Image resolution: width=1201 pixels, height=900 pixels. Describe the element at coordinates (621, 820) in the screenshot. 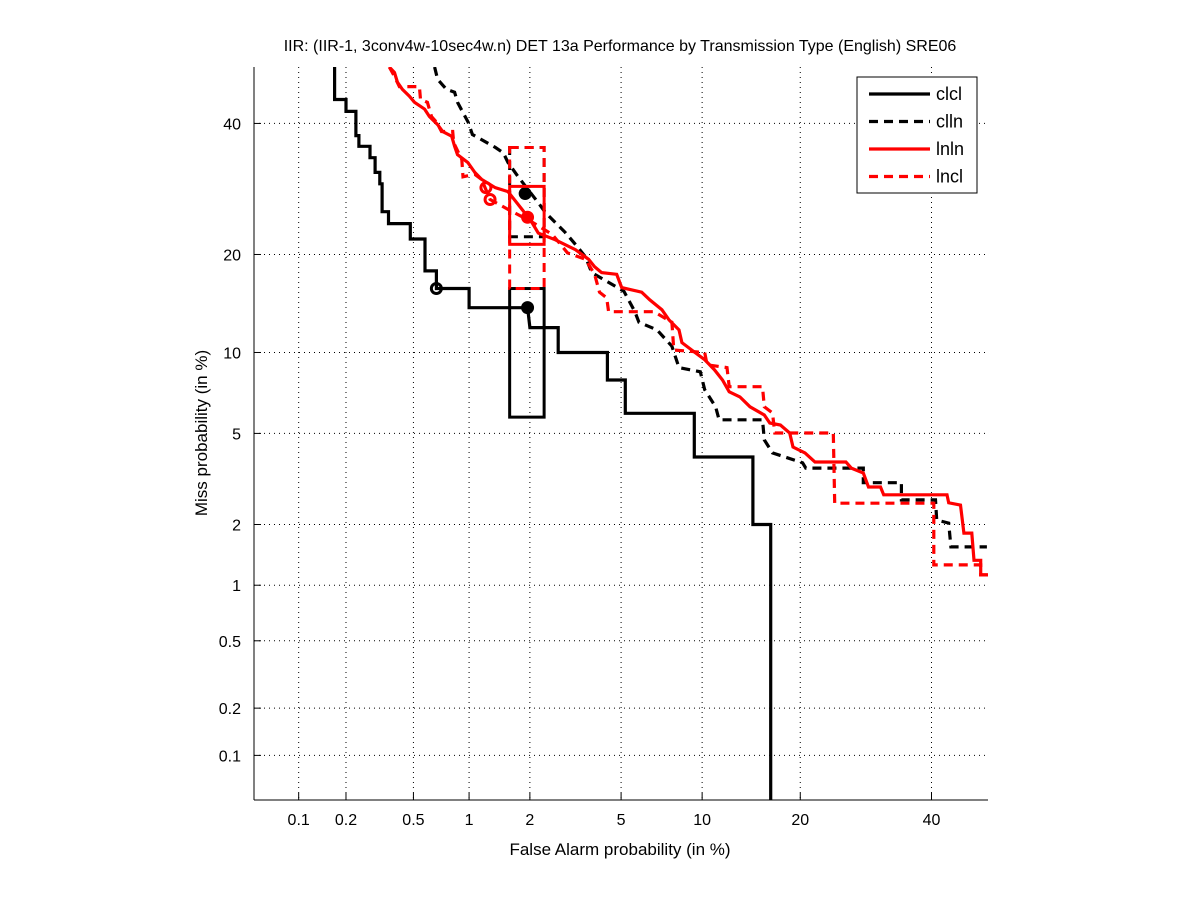

I see `x-tick-label: 5` at that location.